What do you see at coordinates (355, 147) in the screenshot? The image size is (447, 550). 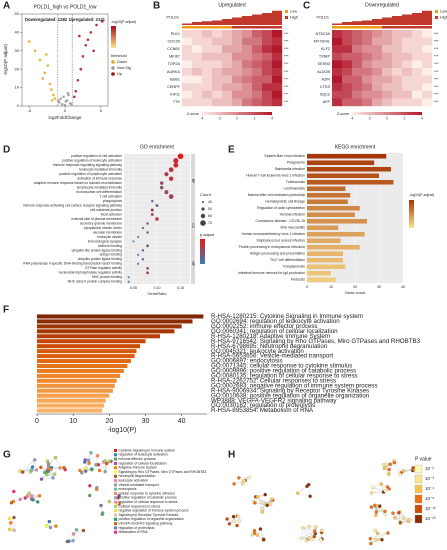 I see `chart-title: KEGG enrichment` at bounding box center [355, 147].